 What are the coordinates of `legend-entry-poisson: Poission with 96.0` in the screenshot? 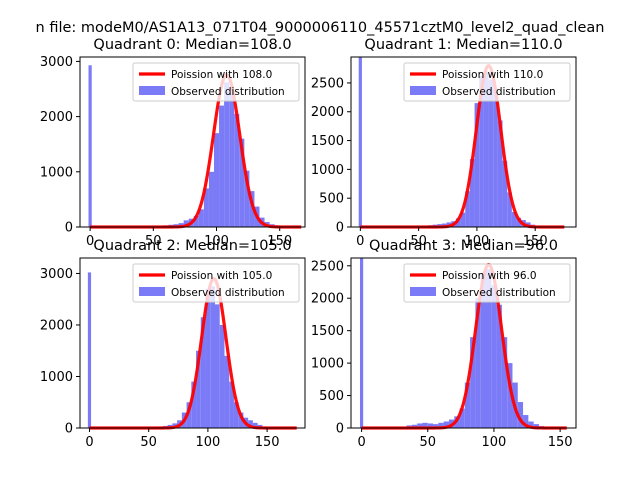 It's located at (489, 276).